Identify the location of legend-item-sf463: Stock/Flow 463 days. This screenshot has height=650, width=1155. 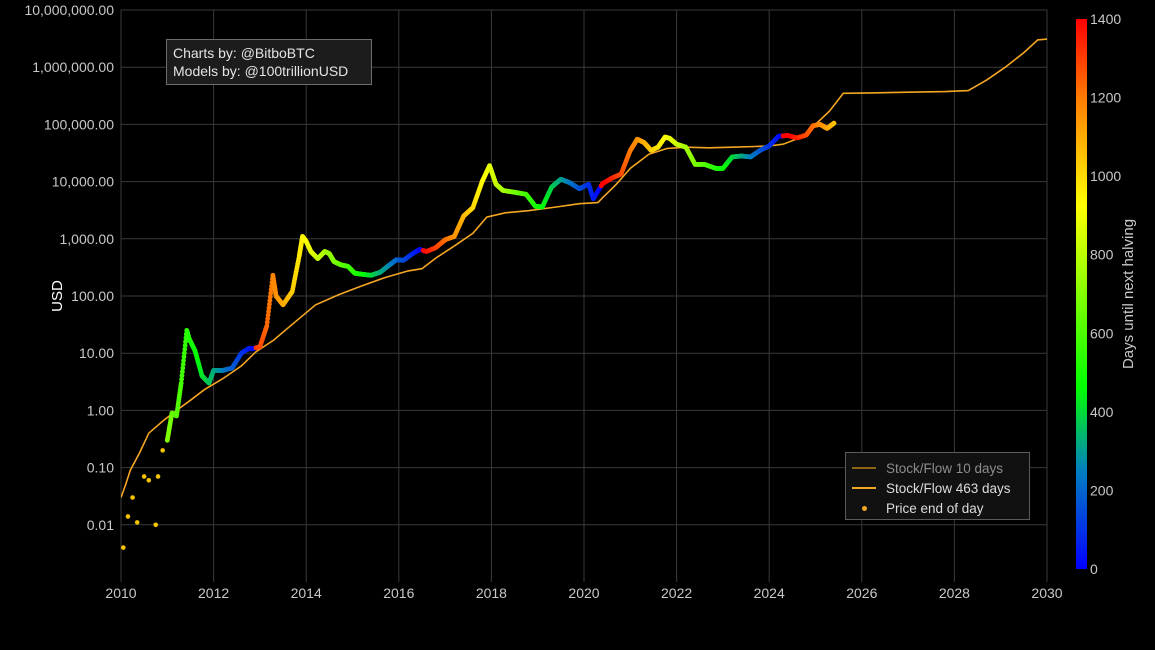
(940, 488).